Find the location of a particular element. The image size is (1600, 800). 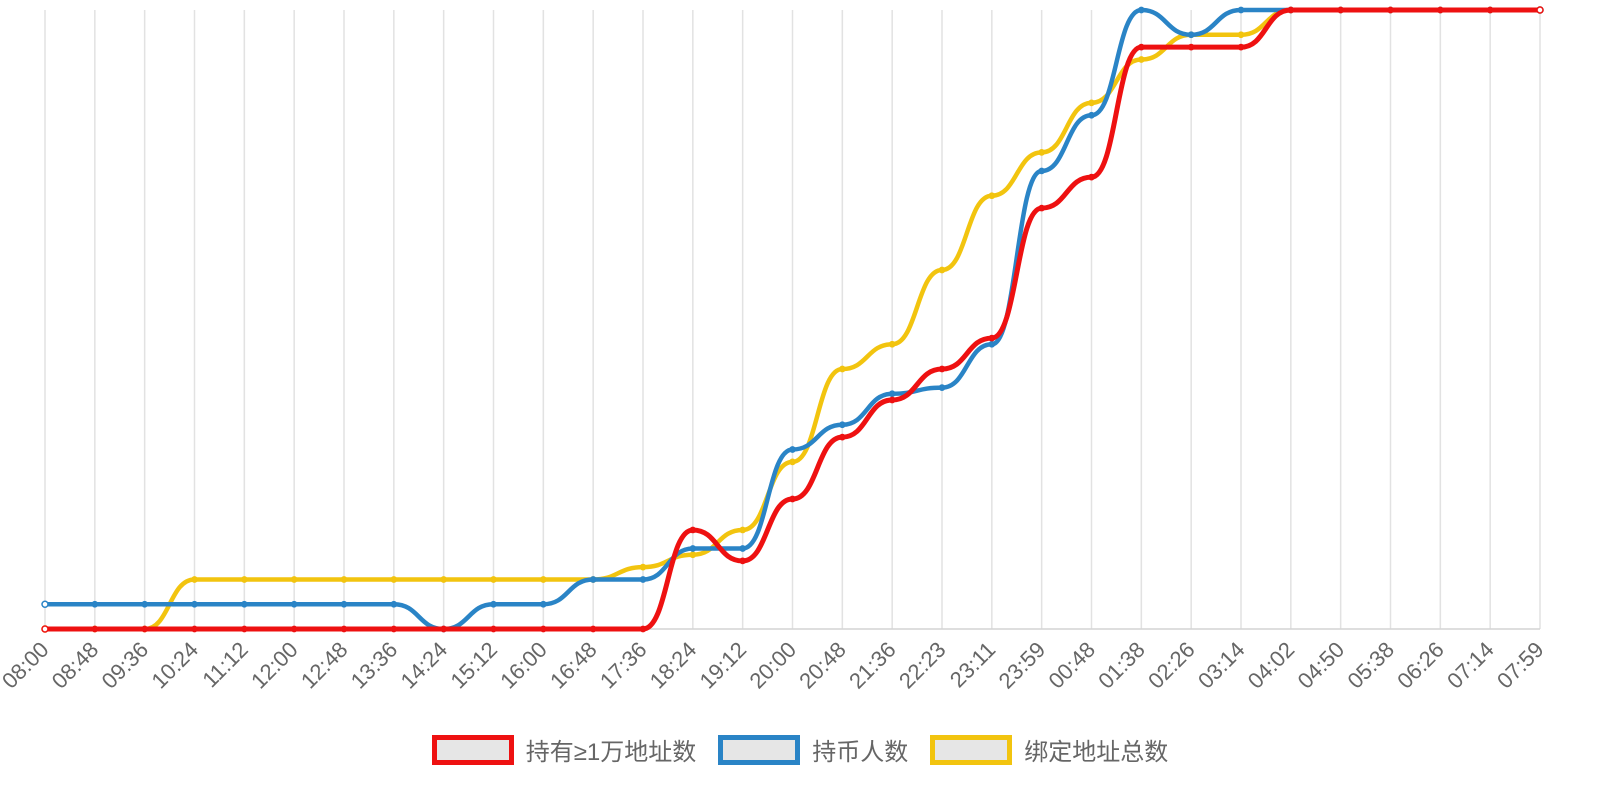

legend-label-0: 持有≥1万地址数 is located at coordinates (611, 752).